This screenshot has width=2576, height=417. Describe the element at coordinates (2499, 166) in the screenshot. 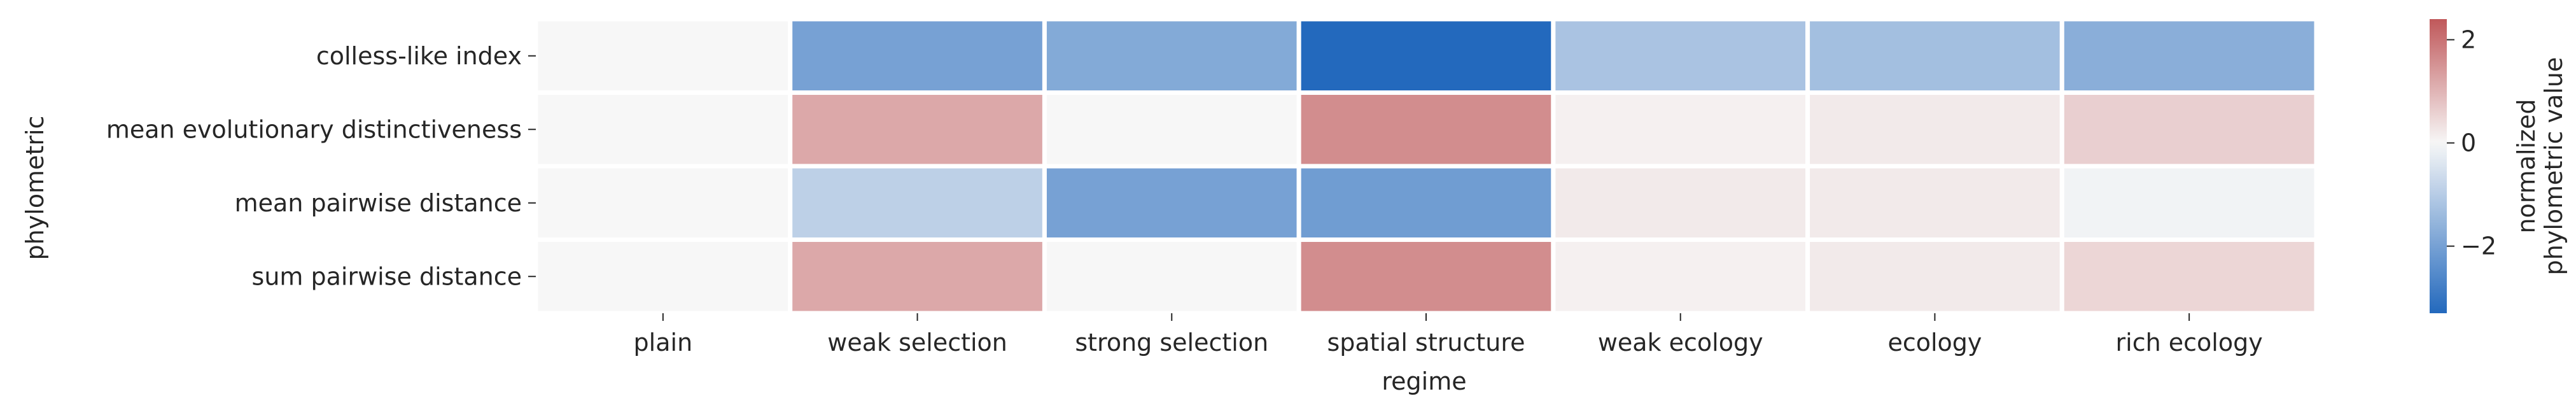

I see `colorbar: 2 0 −2 normalized phylometric value` at that location.